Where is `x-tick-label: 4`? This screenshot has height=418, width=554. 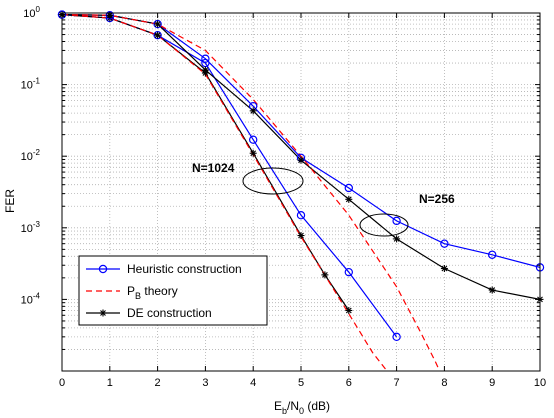
x-tick-label: 4 is located at coordinates (253, 383).